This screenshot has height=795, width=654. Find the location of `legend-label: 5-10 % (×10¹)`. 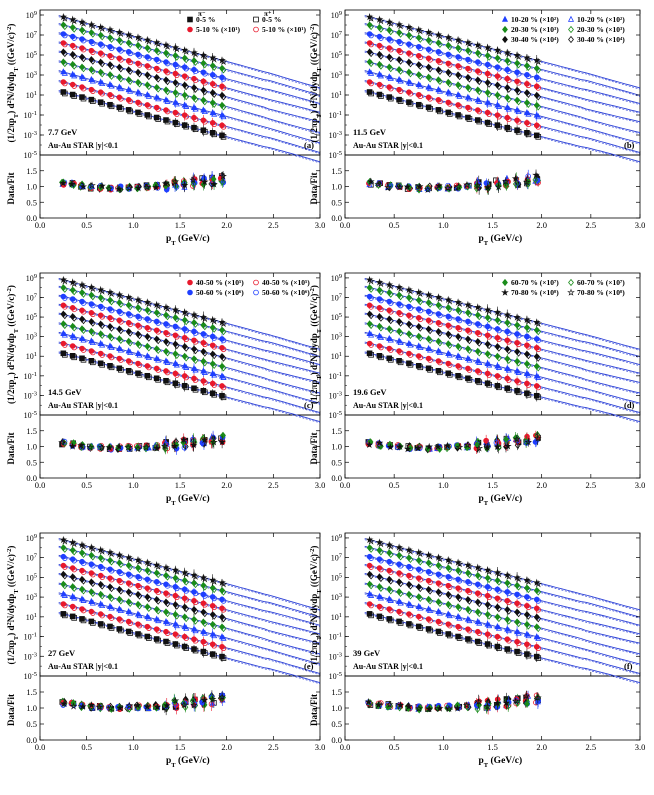

legend-label: 5-10 % (×10¹) is located at coordinates (218, 29).